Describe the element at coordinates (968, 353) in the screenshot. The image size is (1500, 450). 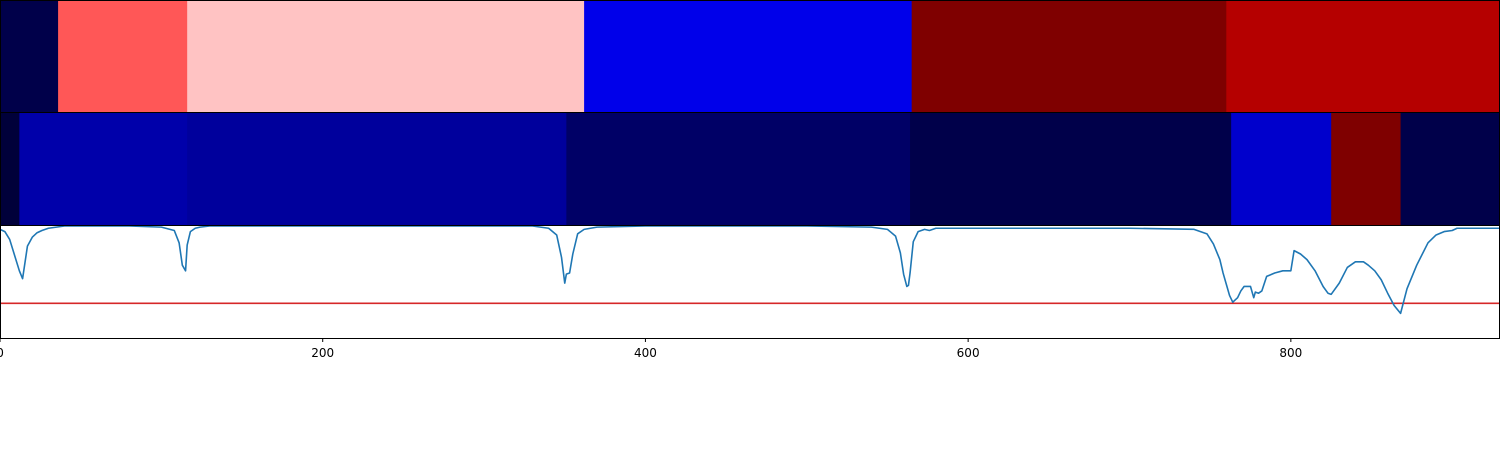
I see `x-tick-label-3: 600` at that location.